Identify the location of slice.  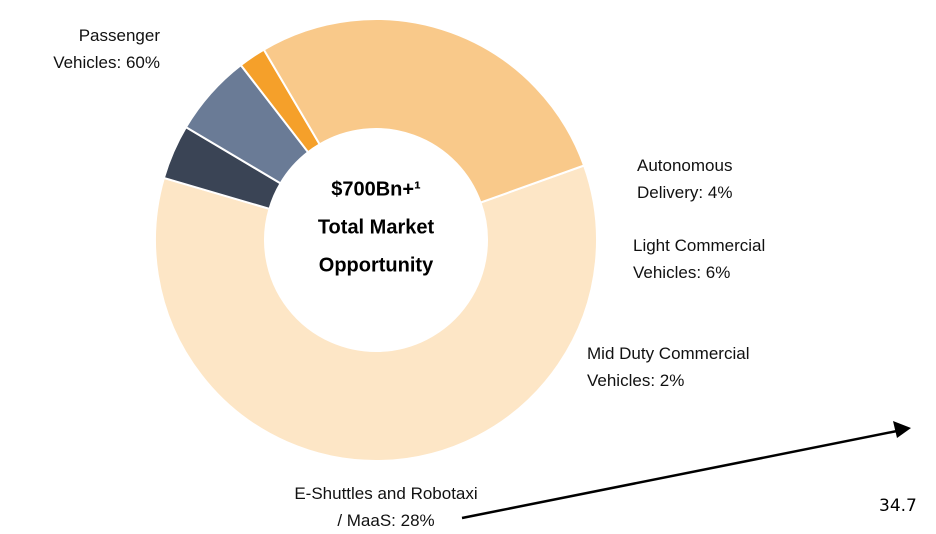
(424, 111).